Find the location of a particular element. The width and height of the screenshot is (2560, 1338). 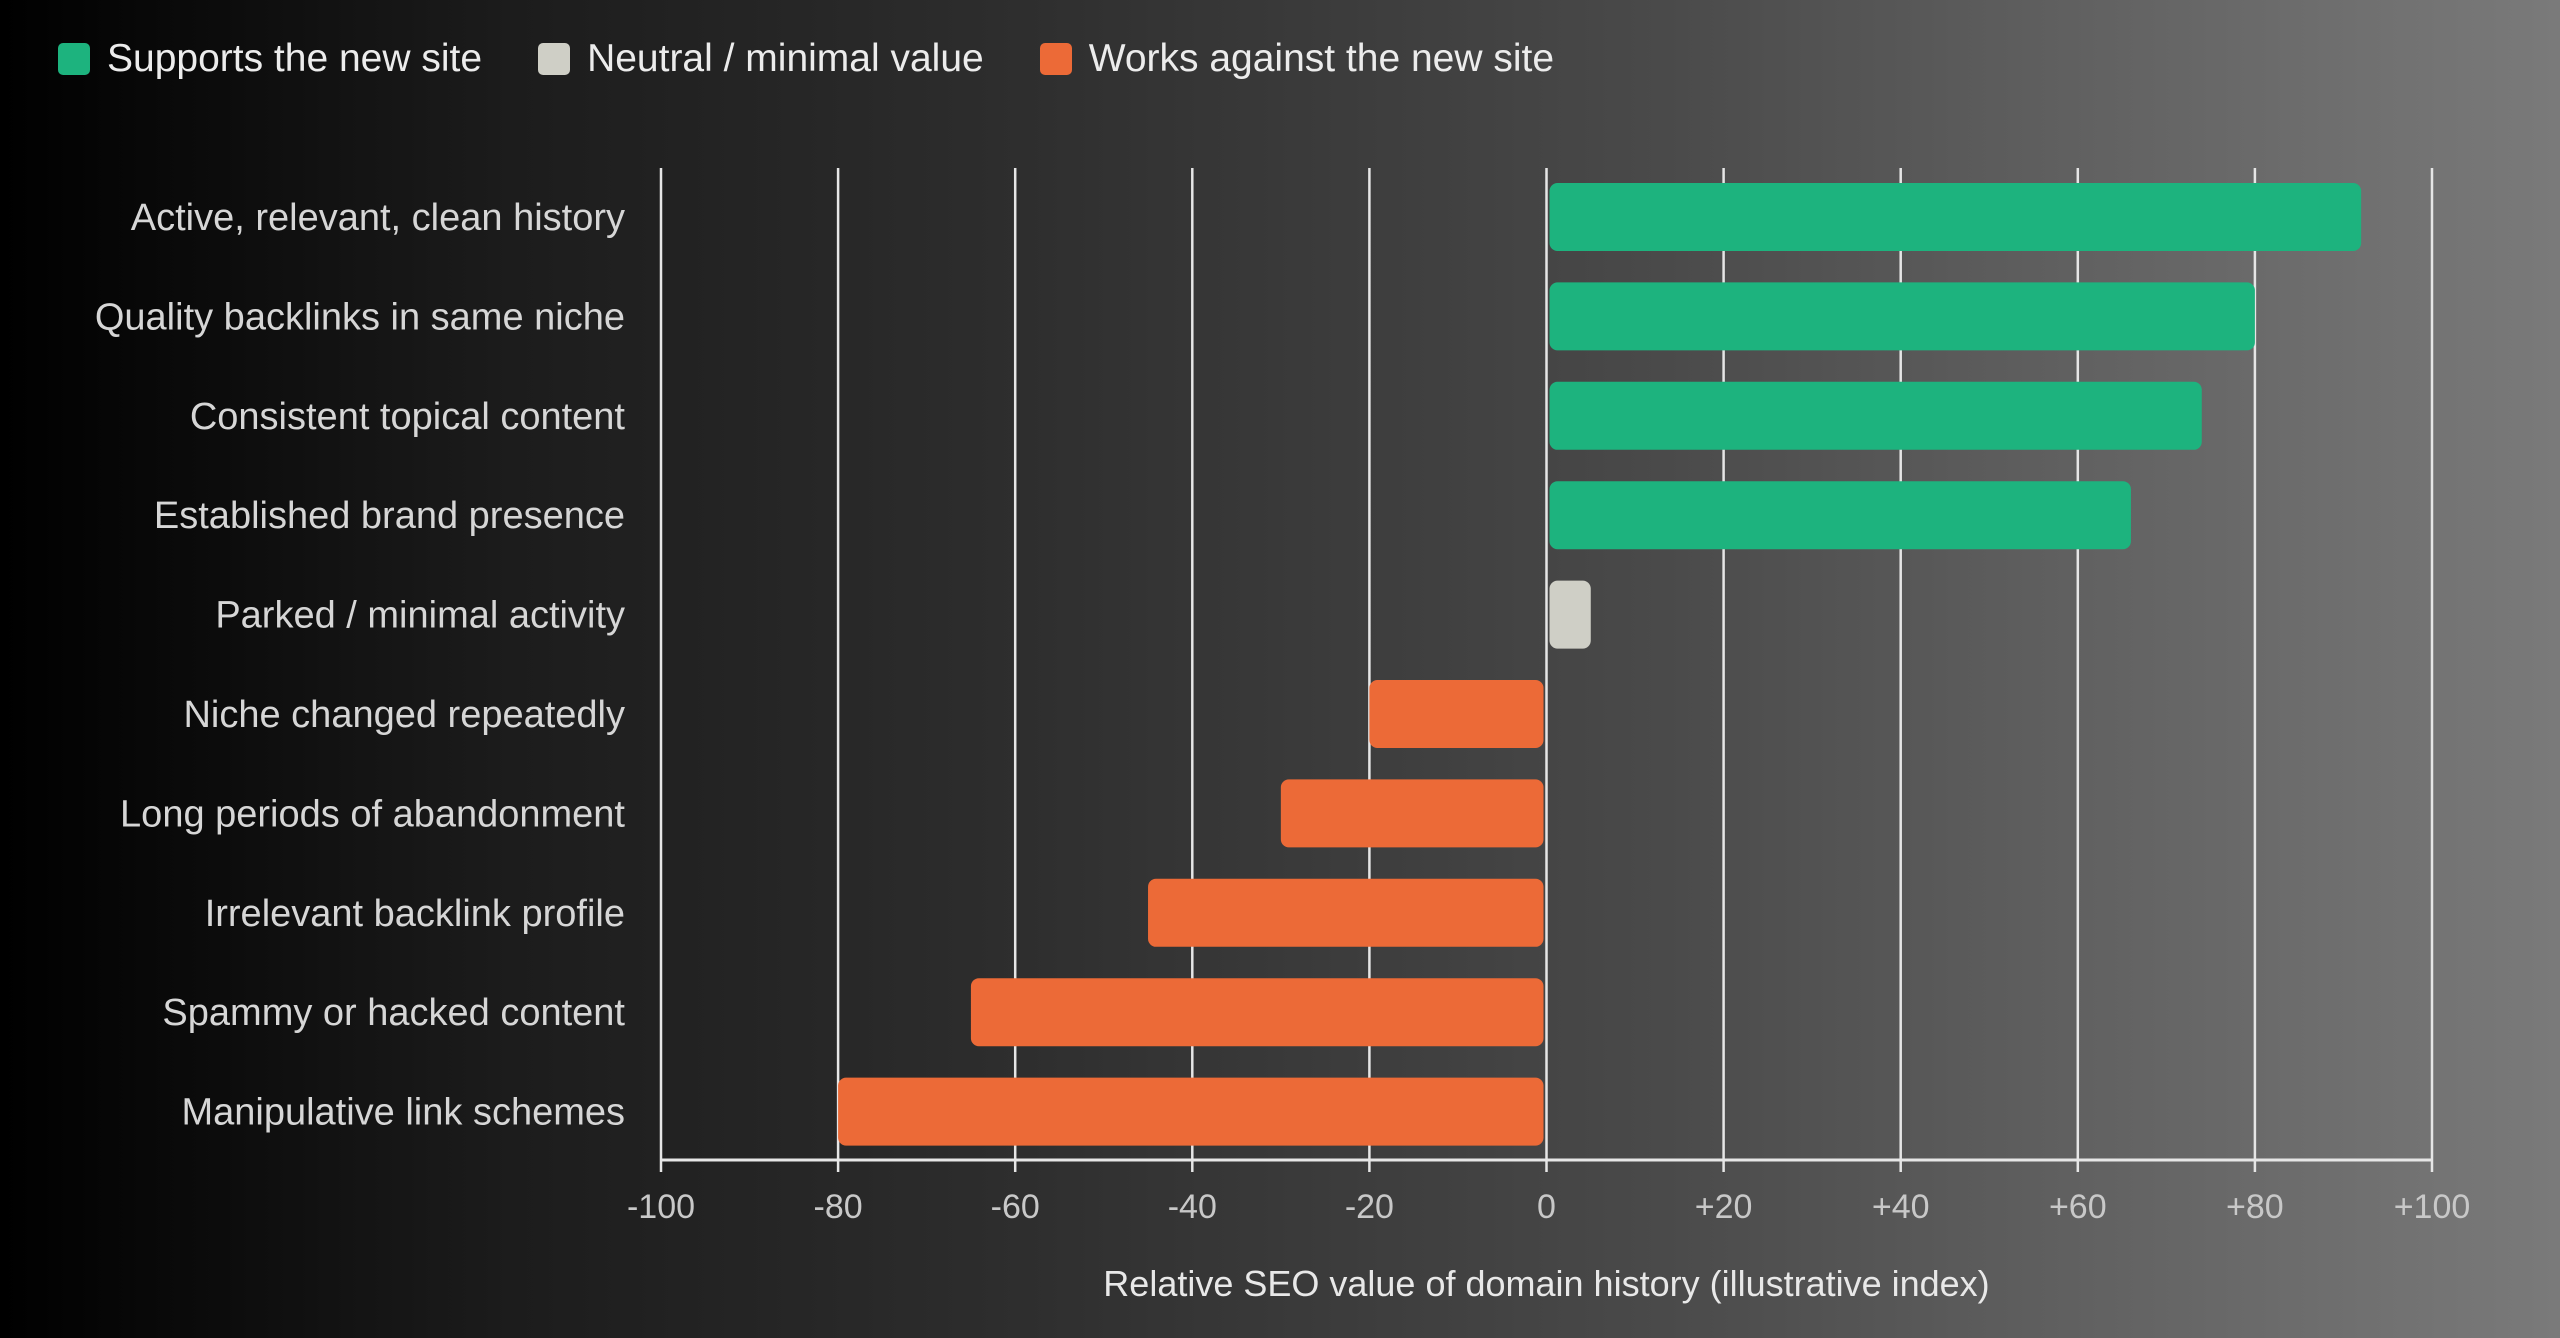

x-tick-label-9: +80 is located at coordinates (2255, 1207).